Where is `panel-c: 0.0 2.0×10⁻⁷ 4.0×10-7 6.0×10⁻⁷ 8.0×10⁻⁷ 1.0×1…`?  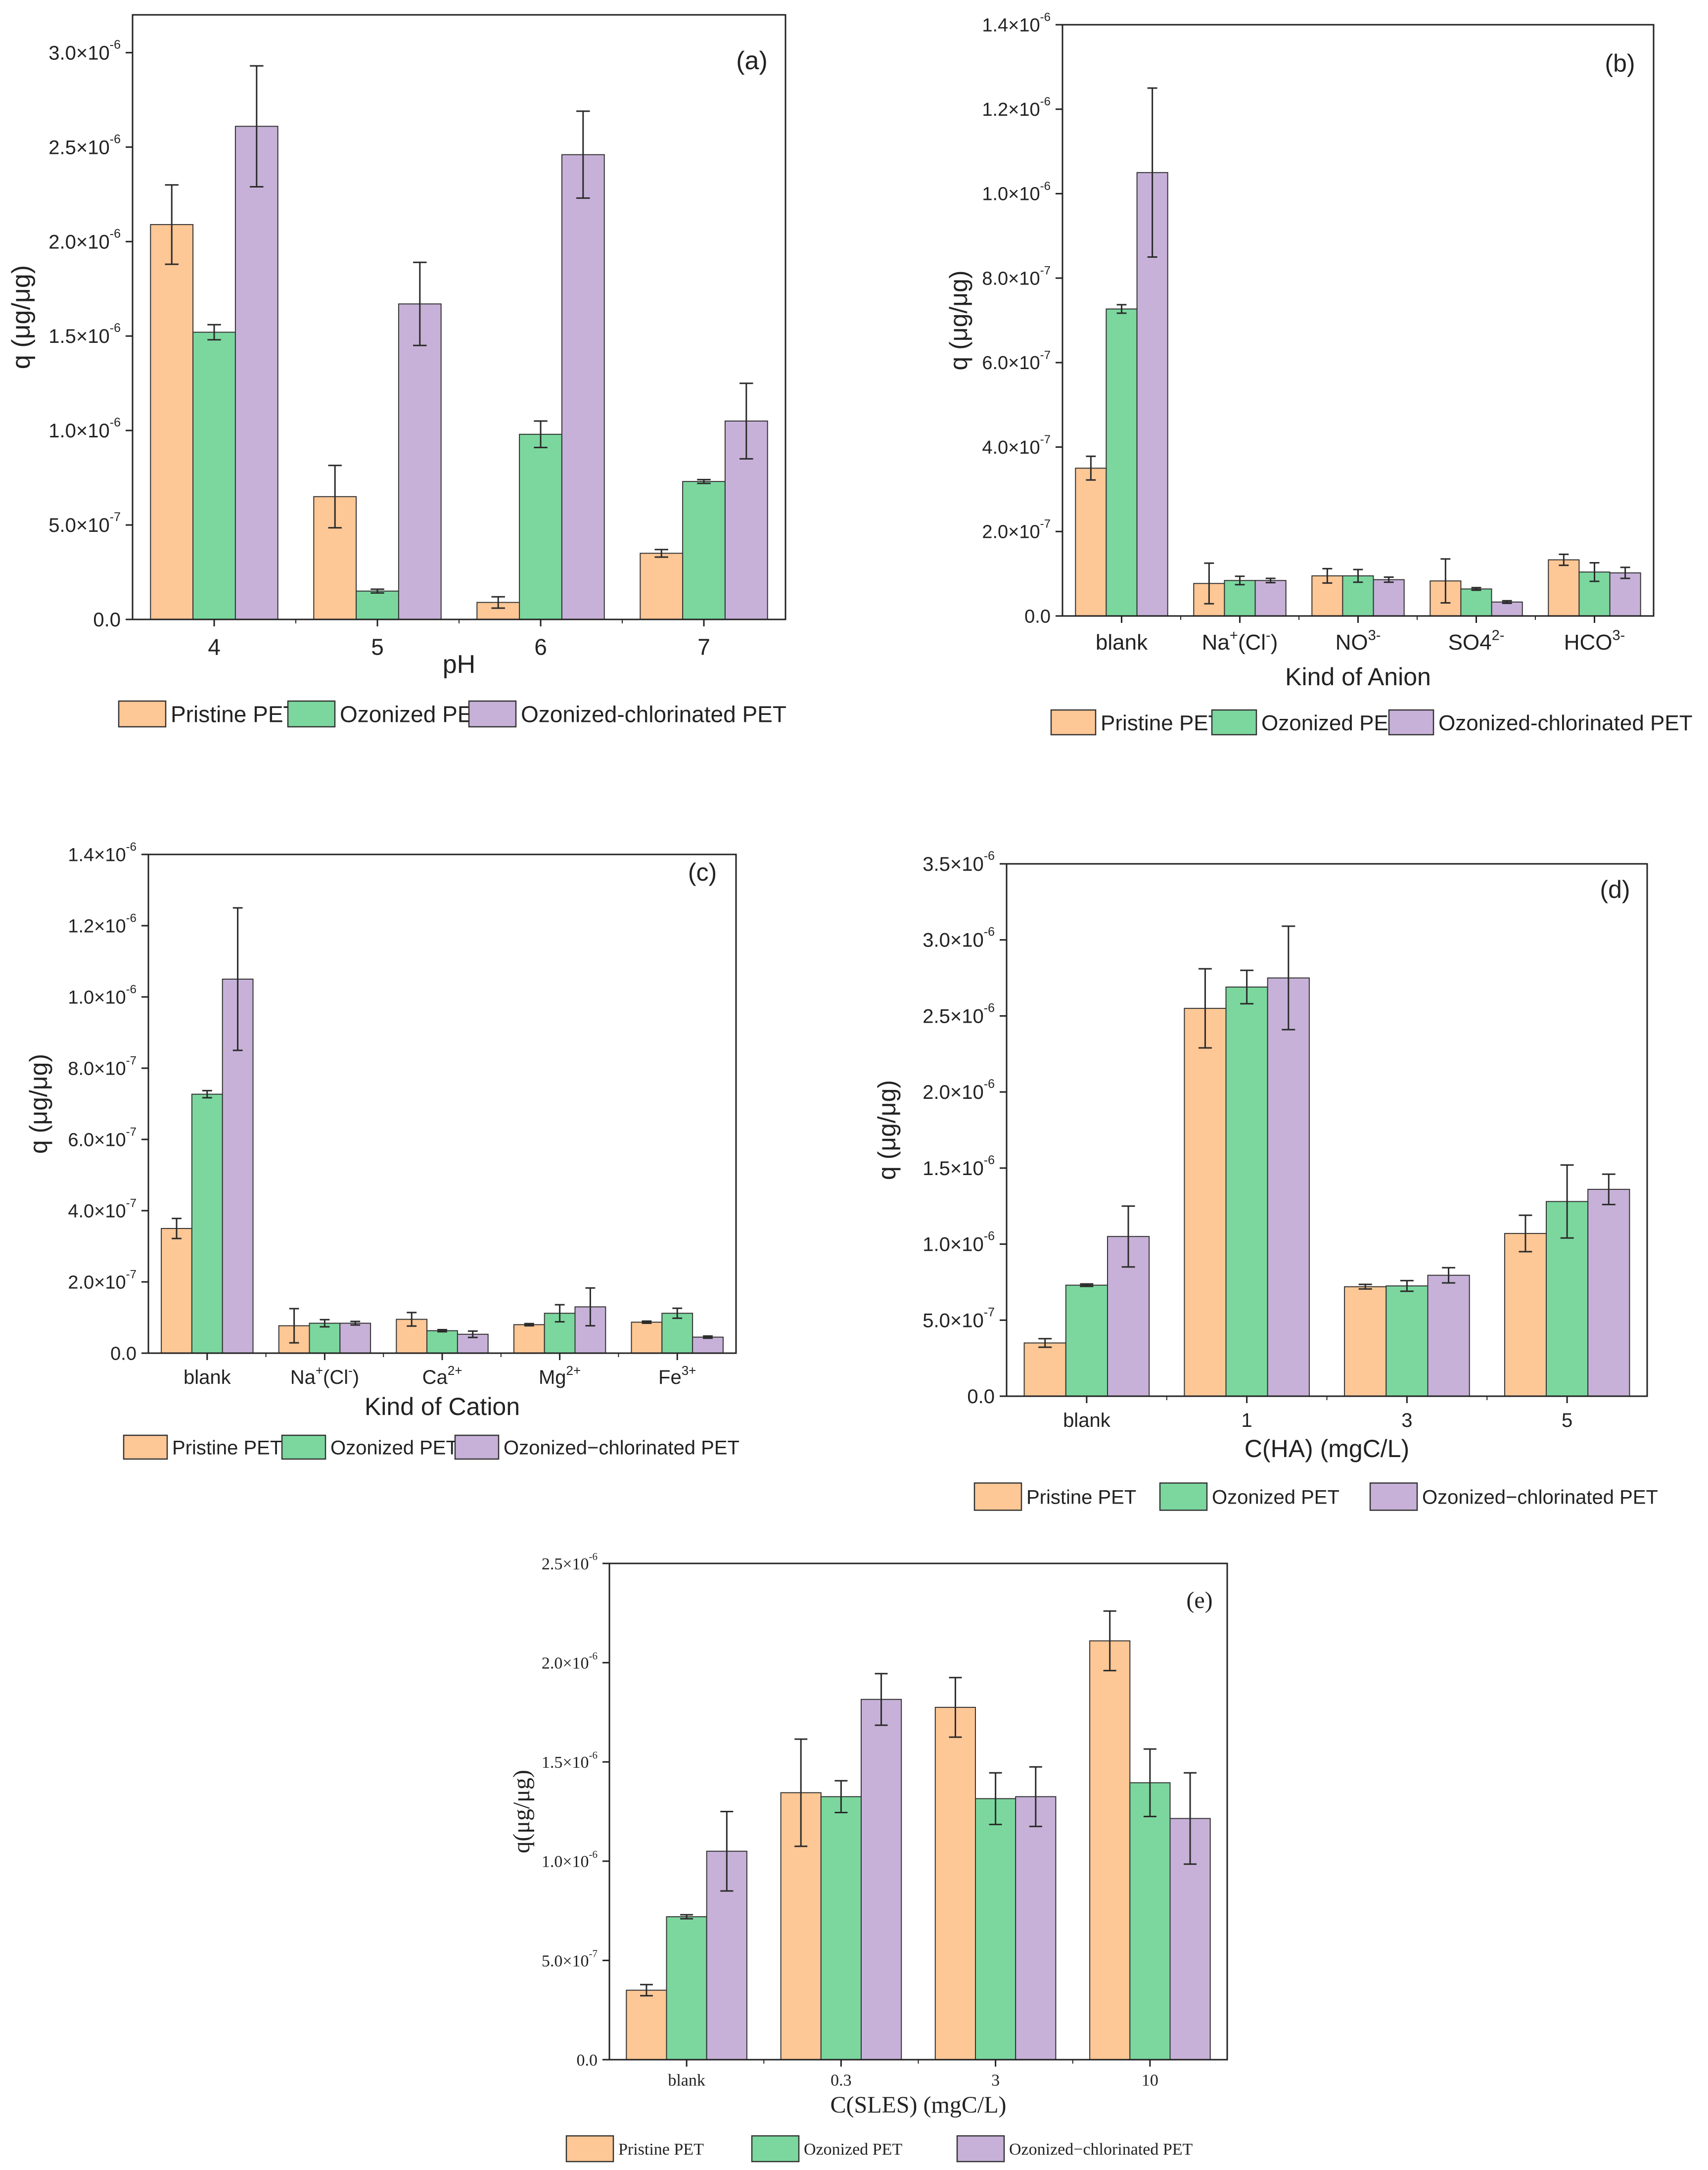 panel-c: 0.0 2.0×10⁻⁷ 4.0×10-7 6.0×10⁻⁷ 8.0×10⁻⁷ 1.0×1… is located at coordinates (382, 1150).